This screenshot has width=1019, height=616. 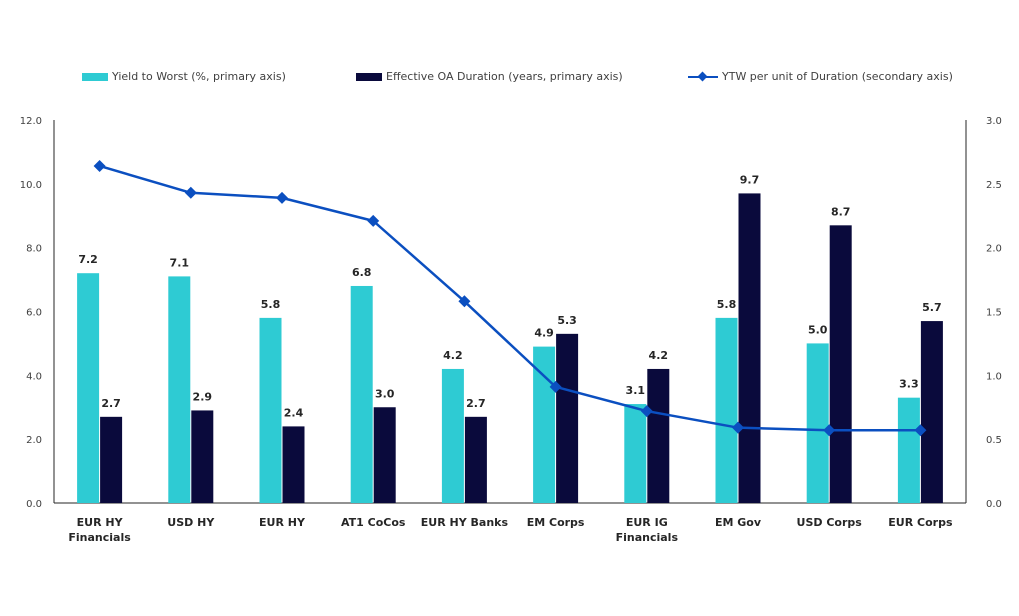 What do you see at coordinates (636, 390) in the screenshot?
I see `data-label-yield-to-worst: 3.1` at bounding box center [636, 390].